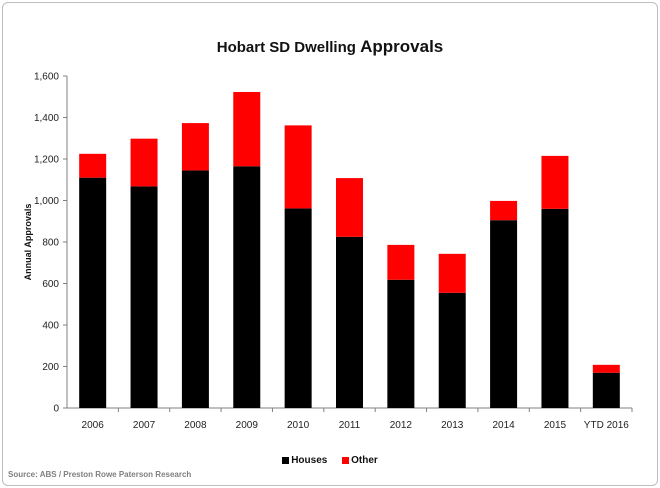  I want to click on y-tick-label: 400, so click(50, 326).